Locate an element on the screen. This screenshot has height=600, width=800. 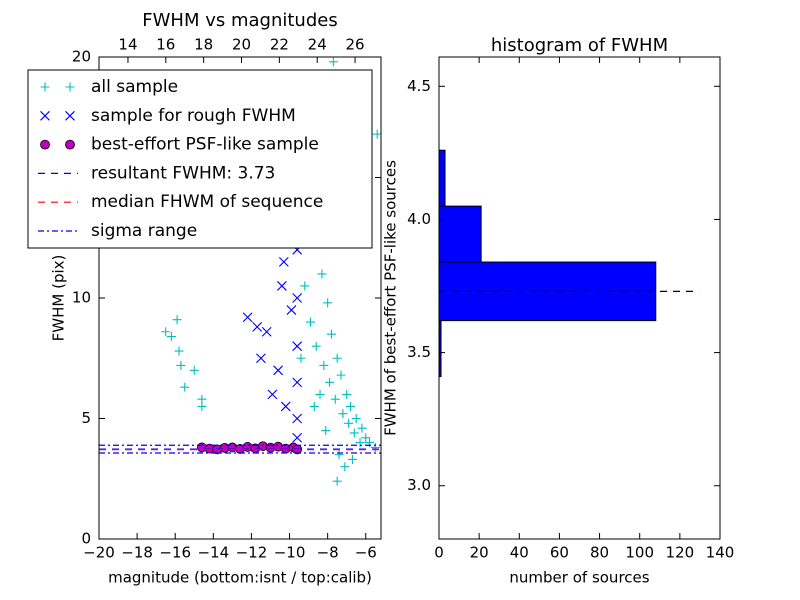
y-tick-label: 3.0 is located at coordinates (419, 485).